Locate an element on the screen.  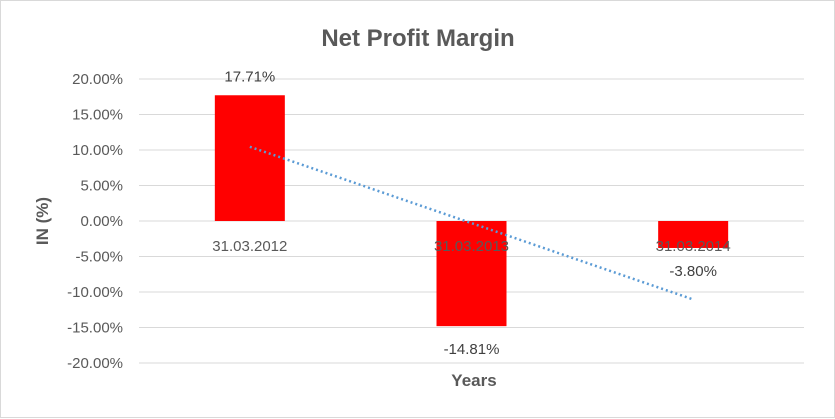
data-label: 17.71% is located at coordinates (249, 76).